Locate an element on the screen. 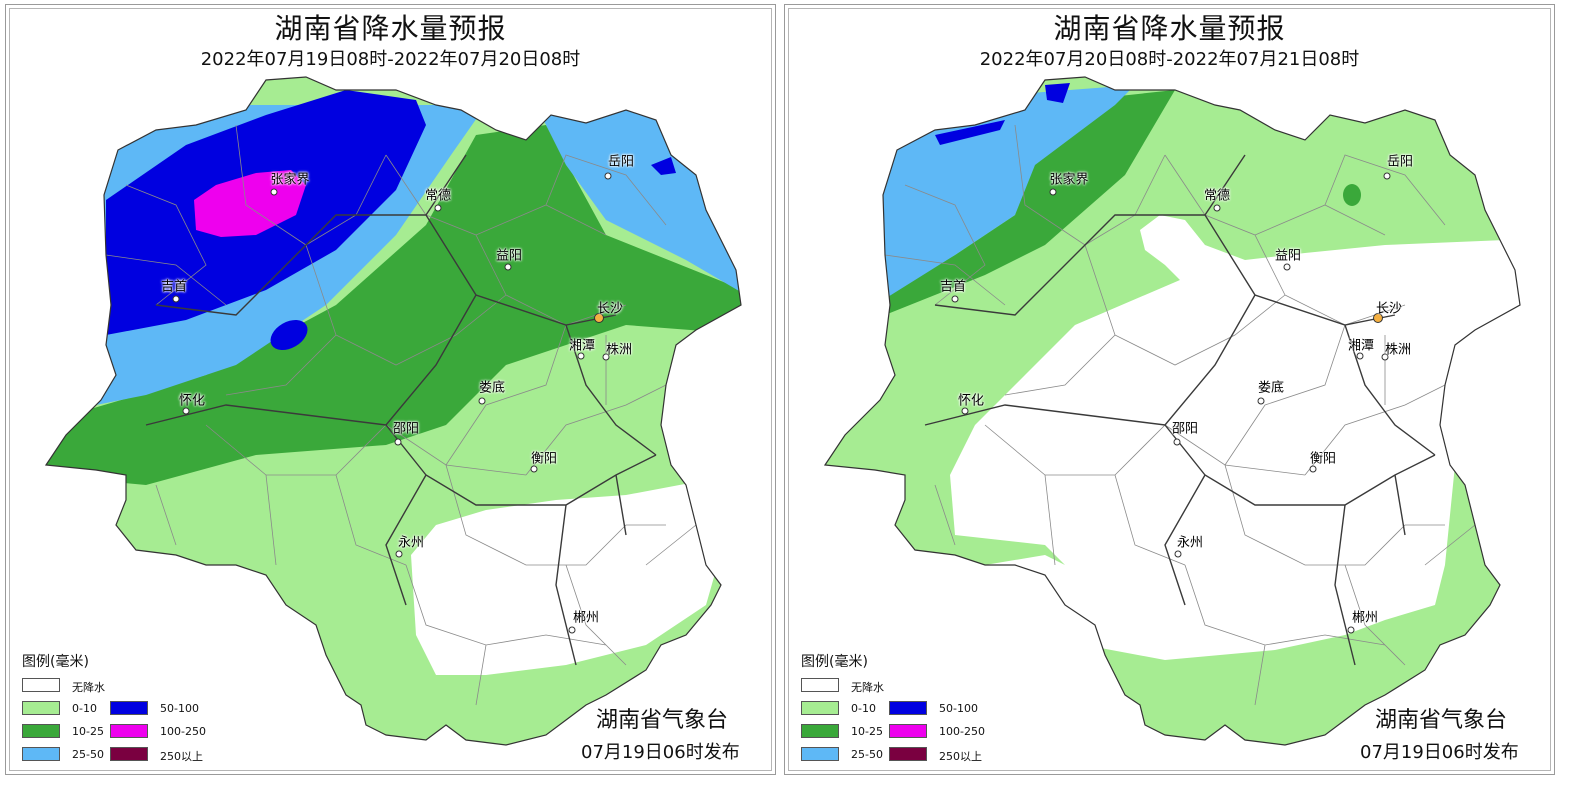  zone-50-100-nw is located at coordinates (970, 132).